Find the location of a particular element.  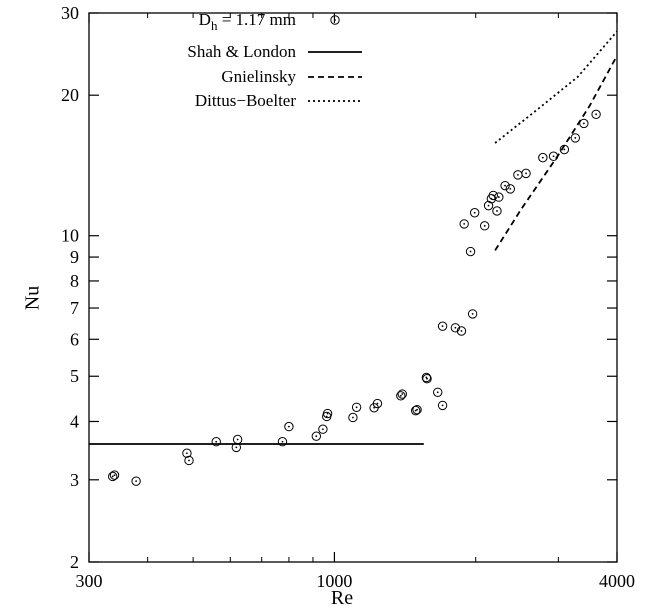

y-tick-label: 9 is located at coordinates (74, 257).